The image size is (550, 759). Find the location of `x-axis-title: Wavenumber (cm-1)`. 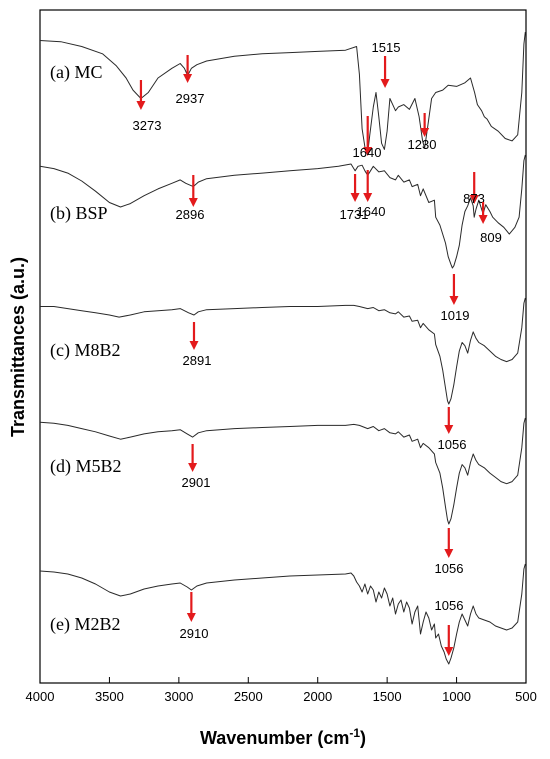

x-axis-title: Wavenumber (cm-1) is located at coordinates (283, 737).